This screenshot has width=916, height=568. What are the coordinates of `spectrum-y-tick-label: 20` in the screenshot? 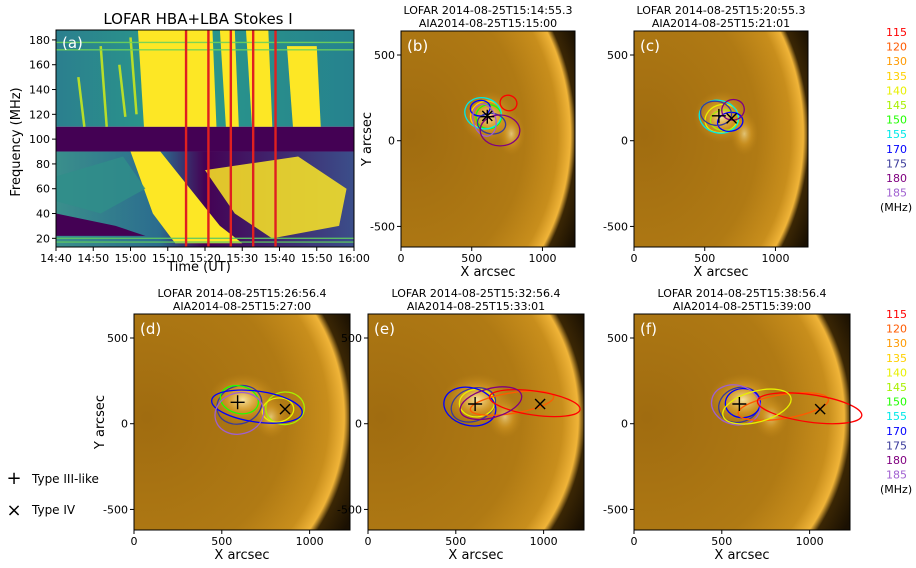 It's located at (43, 238).